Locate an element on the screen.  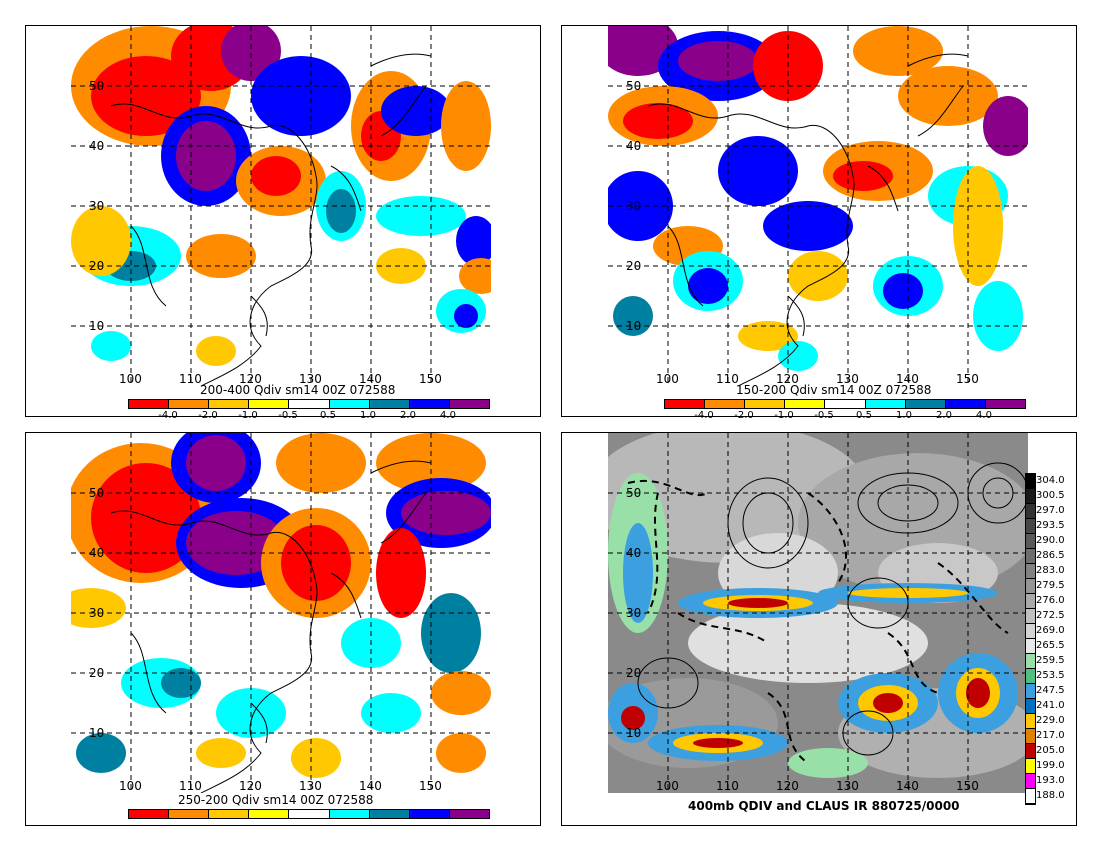
panel-title: 200-400 Qdiv sm14 00Z 072588 is located at coordinates (298, 390).